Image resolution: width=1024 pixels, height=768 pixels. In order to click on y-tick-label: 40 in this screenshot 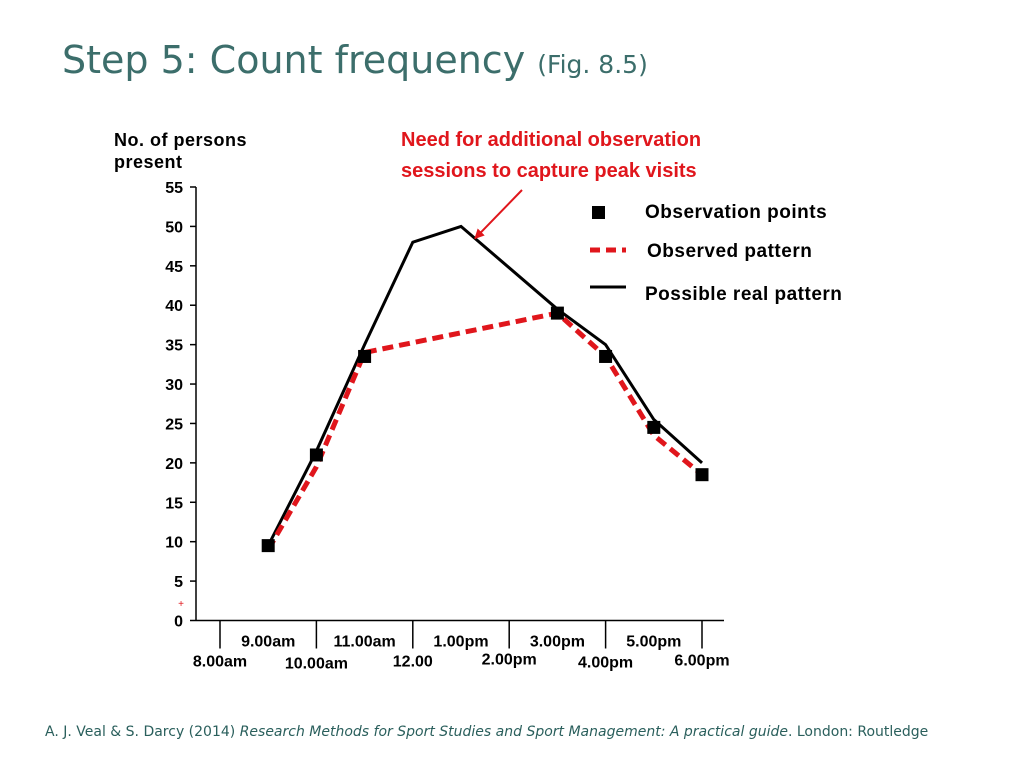, I will do `click(174, 306)`.